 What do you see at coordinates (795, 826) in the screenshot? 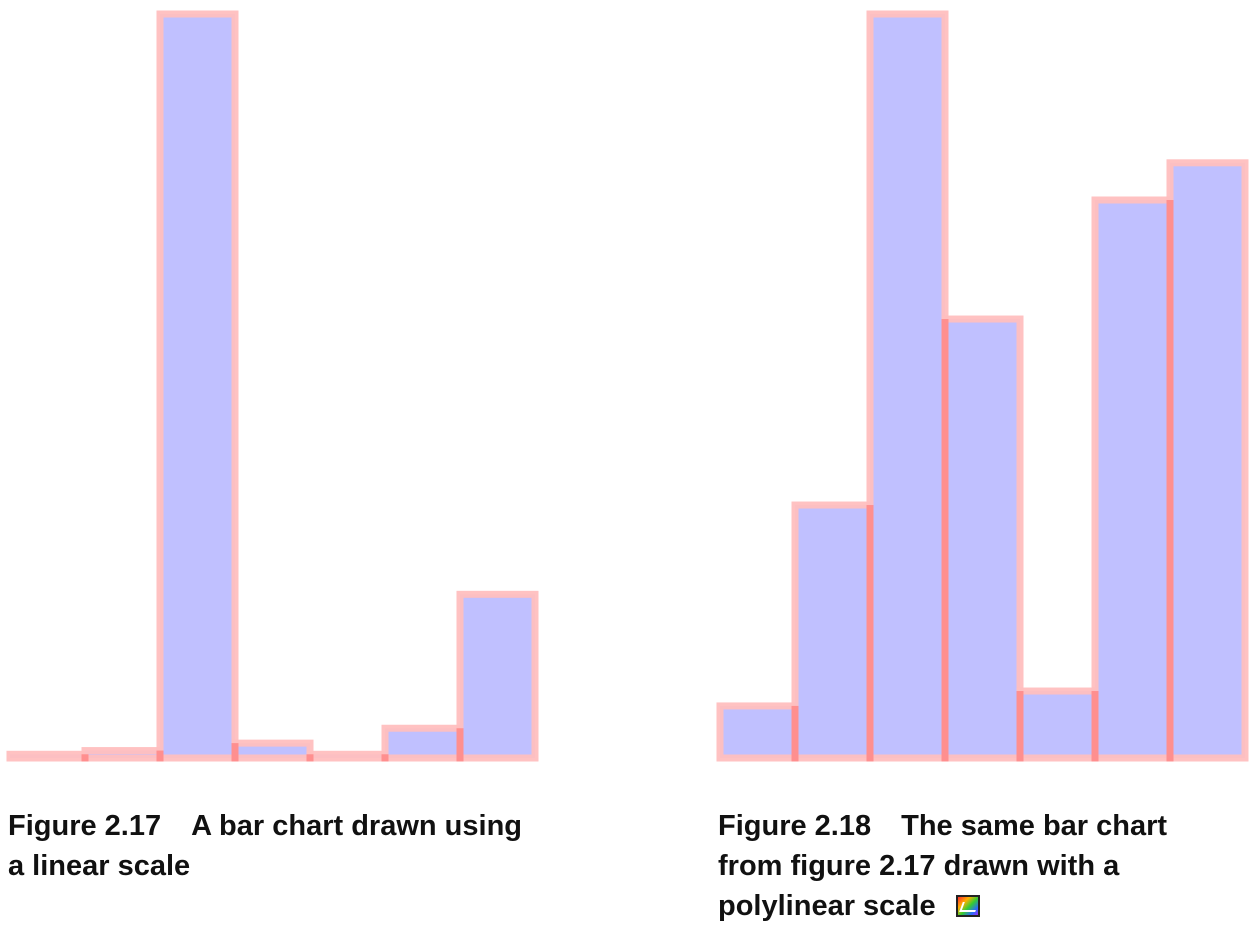
I see `figure-number: Figure 2.18` at bounding box center [795, 826].